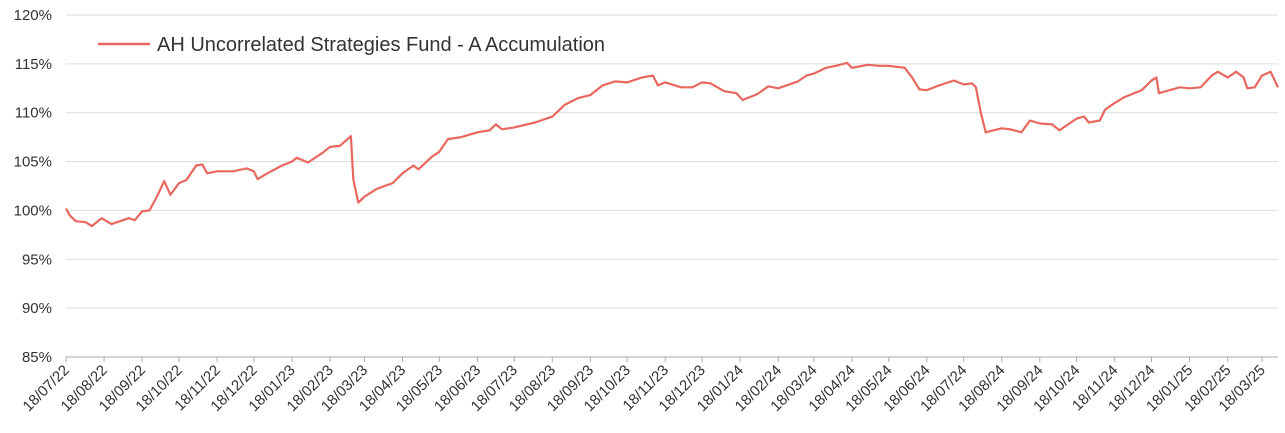 Image resolution: width=1285 pixels, height=433 pixels. What do you see at coordinates (33, 113) in the screenshot?
I see `y-tick-label: 110%` at bounding box center [33, 113].